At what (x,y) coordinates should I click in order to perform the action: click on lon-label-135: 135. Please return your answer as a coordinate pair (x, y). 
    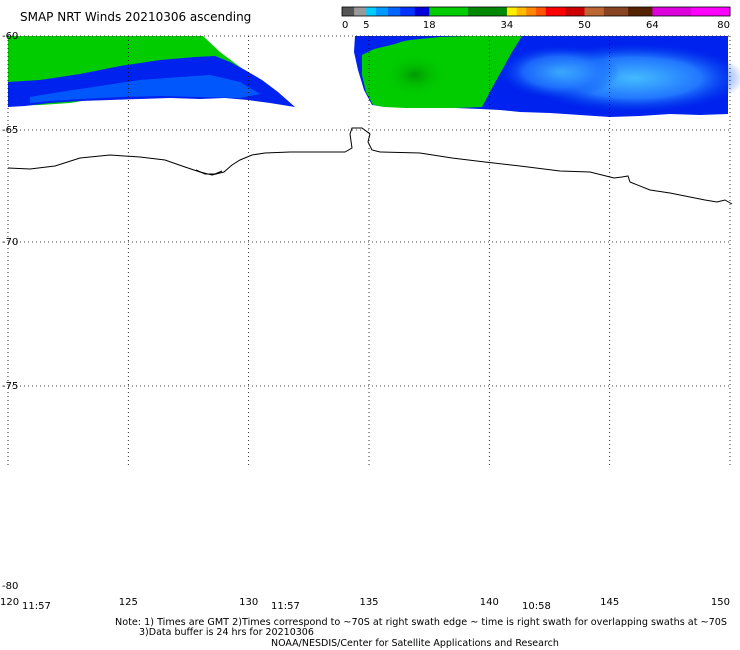
    Looking at the image, I should click on (368, 602).